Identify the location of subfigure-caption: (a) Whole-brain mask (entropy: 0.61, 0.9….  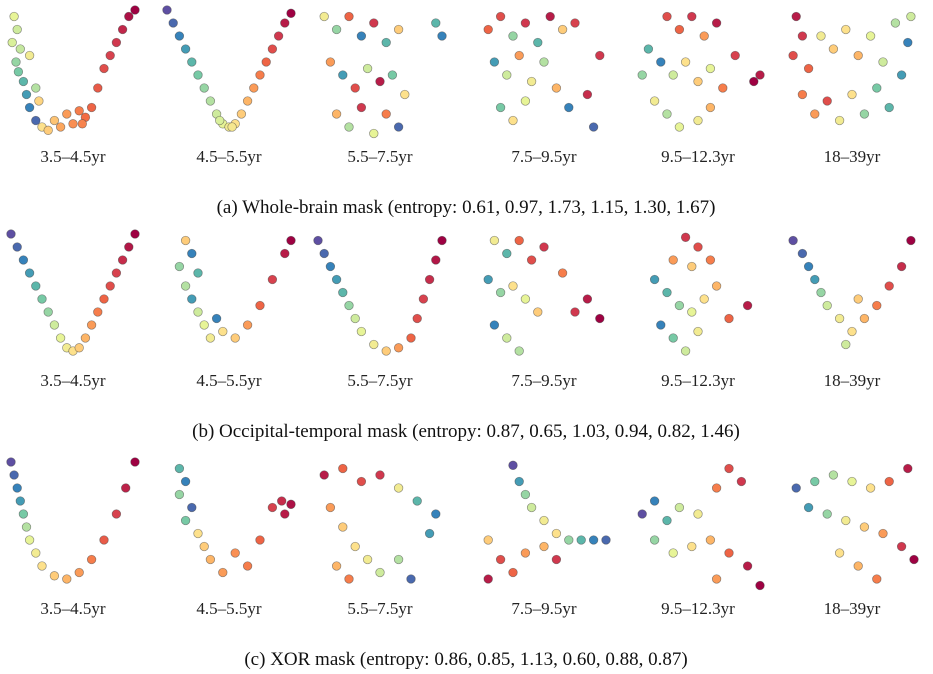
(466, 207).